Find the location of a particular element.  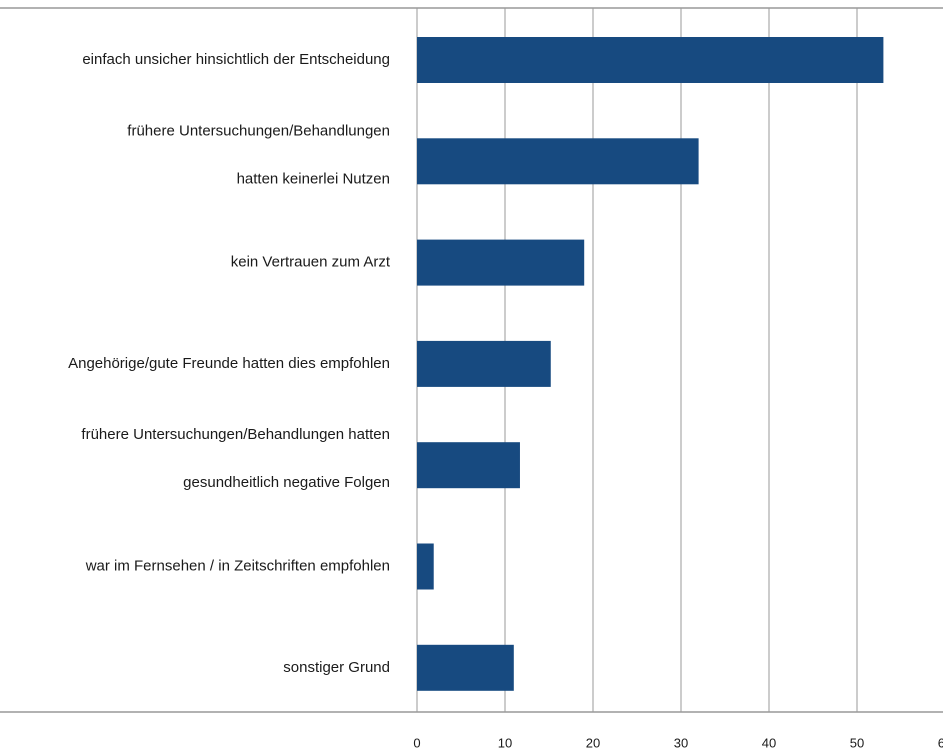

x-tick-label: 30 is located at coordinates (681, 742).